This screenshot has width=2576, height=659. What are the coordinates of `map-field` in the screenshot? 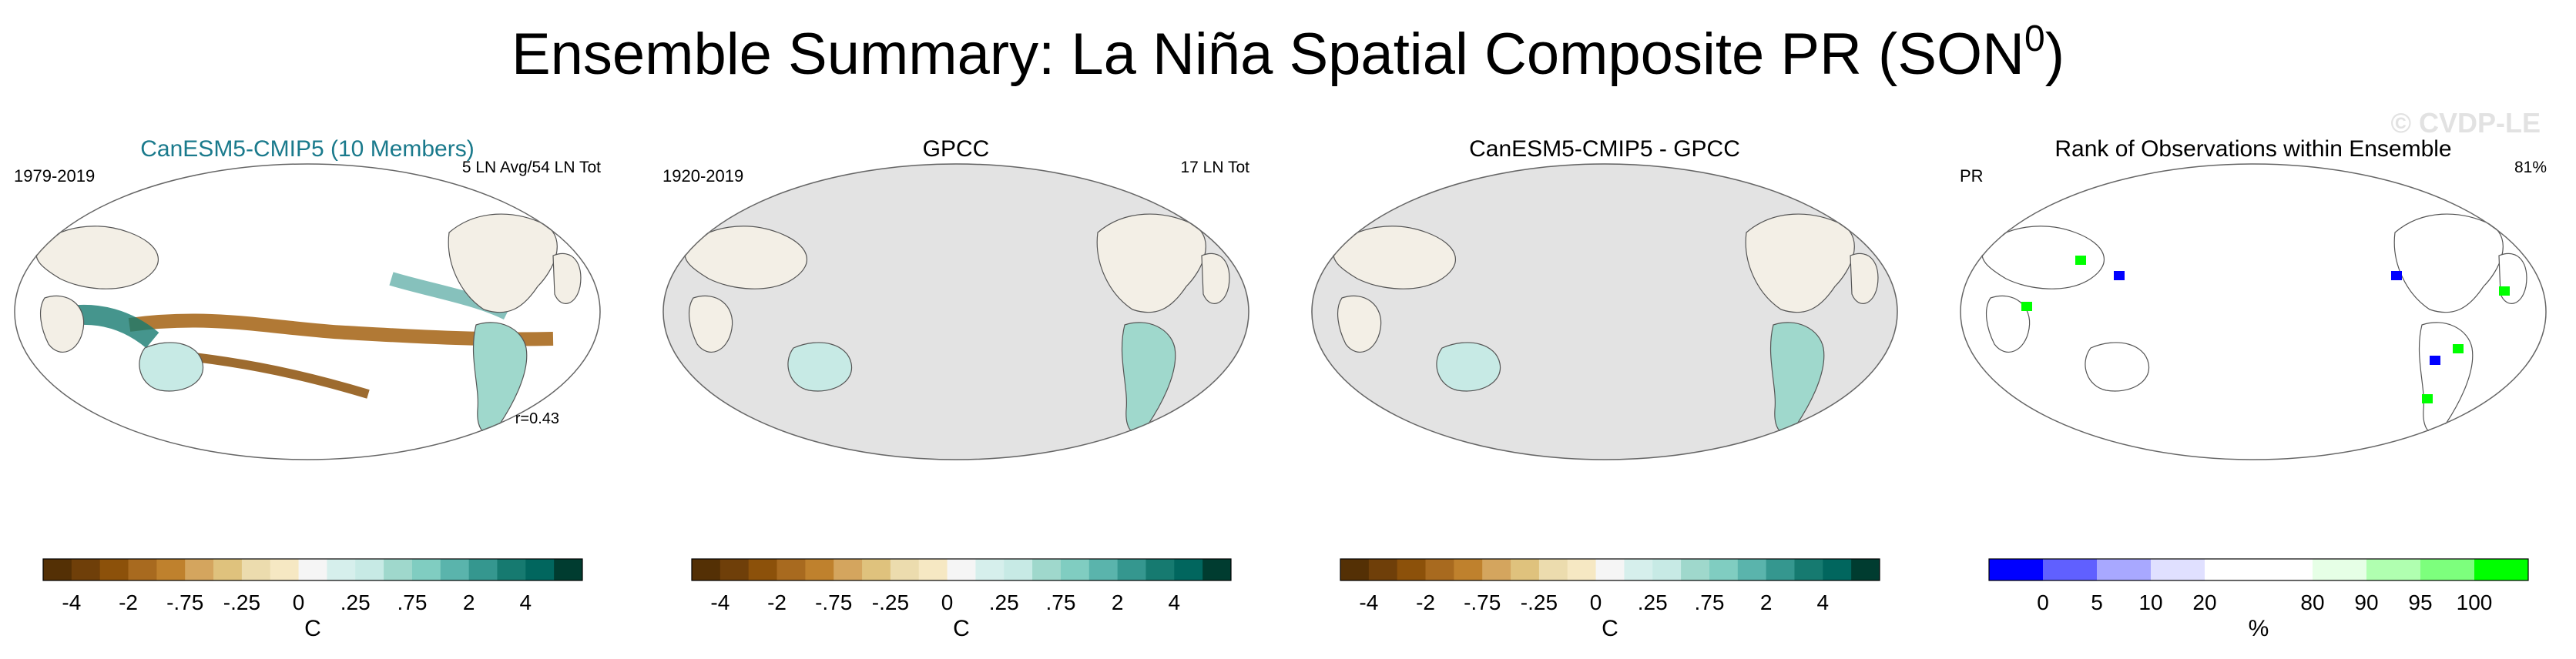 It's located at (1604, 311).